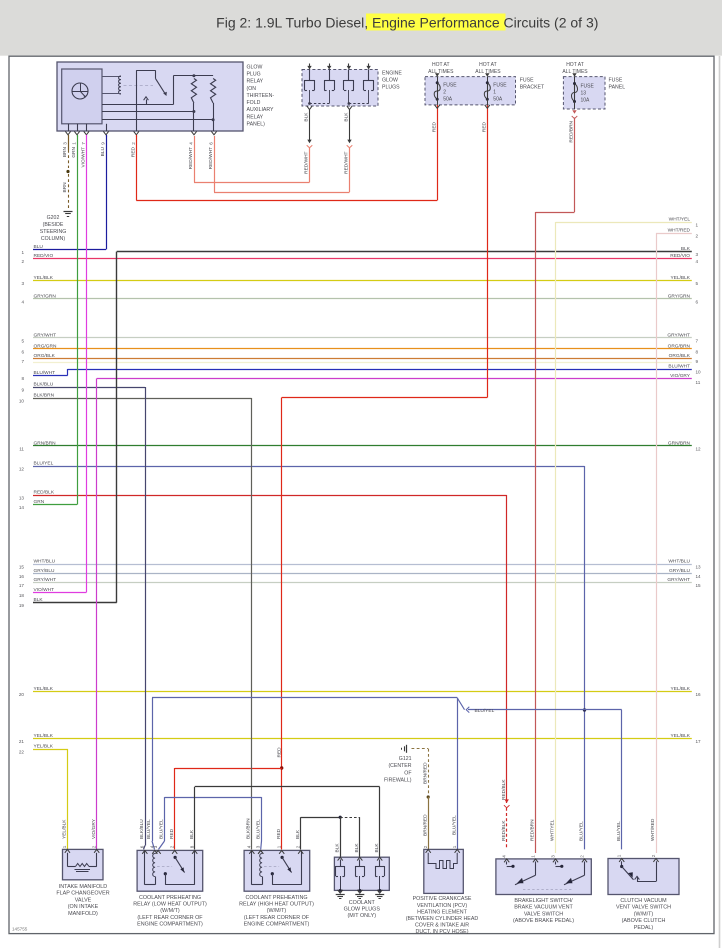  What do you see at coordinates (532, 88) in the screenshot?
I see `svg-text: BRACKET` at bounding box center [532, 88].